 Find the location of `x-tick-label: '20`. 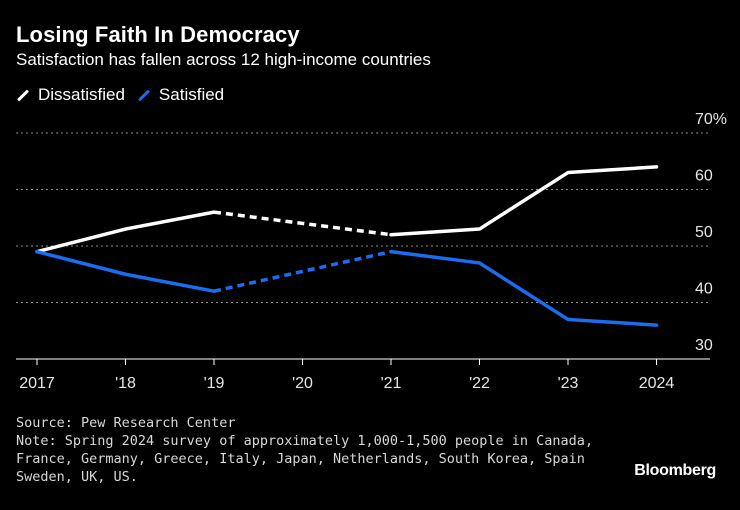

x-tick-label: '20 is located at coordinates (302, 383).